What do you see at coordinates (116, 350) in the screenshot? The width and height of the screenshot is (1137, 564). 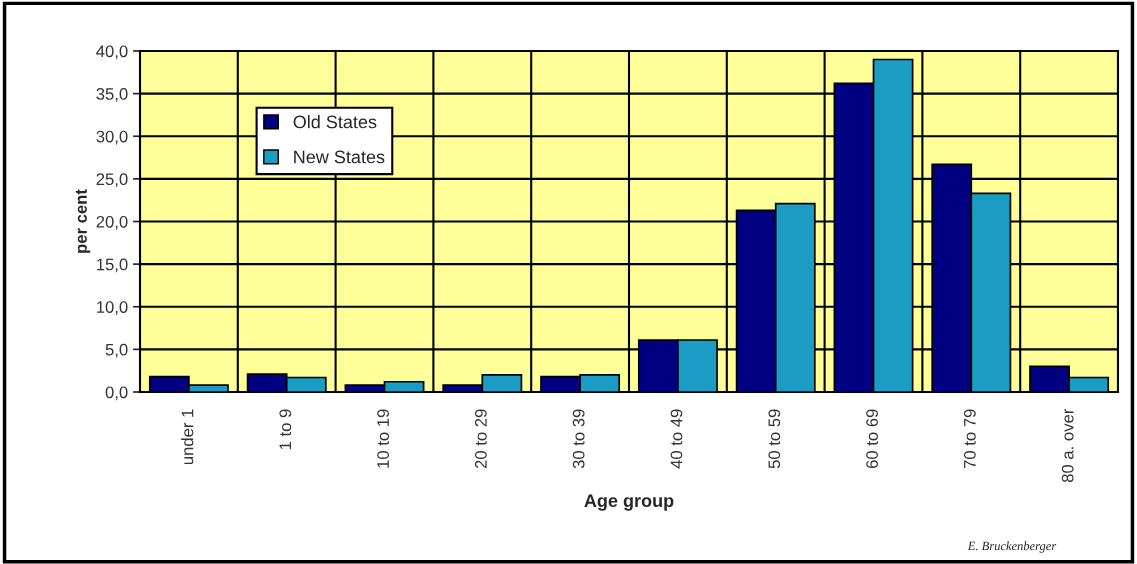 I see `y-tick-label: 5,0` at bounding box center [116, 350].